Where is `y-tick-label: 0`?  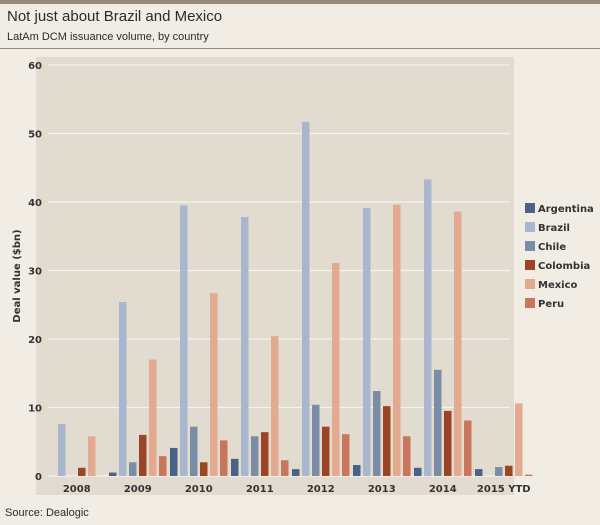 y-tick-label: 0 is located at coordinates (38, 477).